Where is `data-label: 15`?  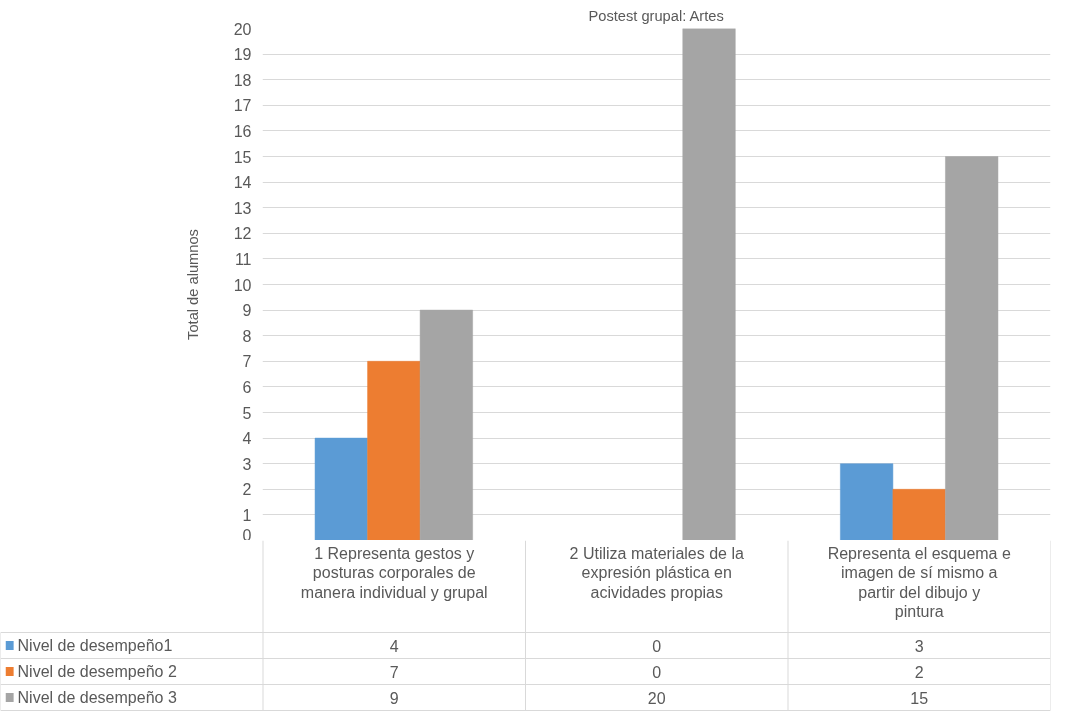
data-label: 15 is located at coordinates (919, 698).